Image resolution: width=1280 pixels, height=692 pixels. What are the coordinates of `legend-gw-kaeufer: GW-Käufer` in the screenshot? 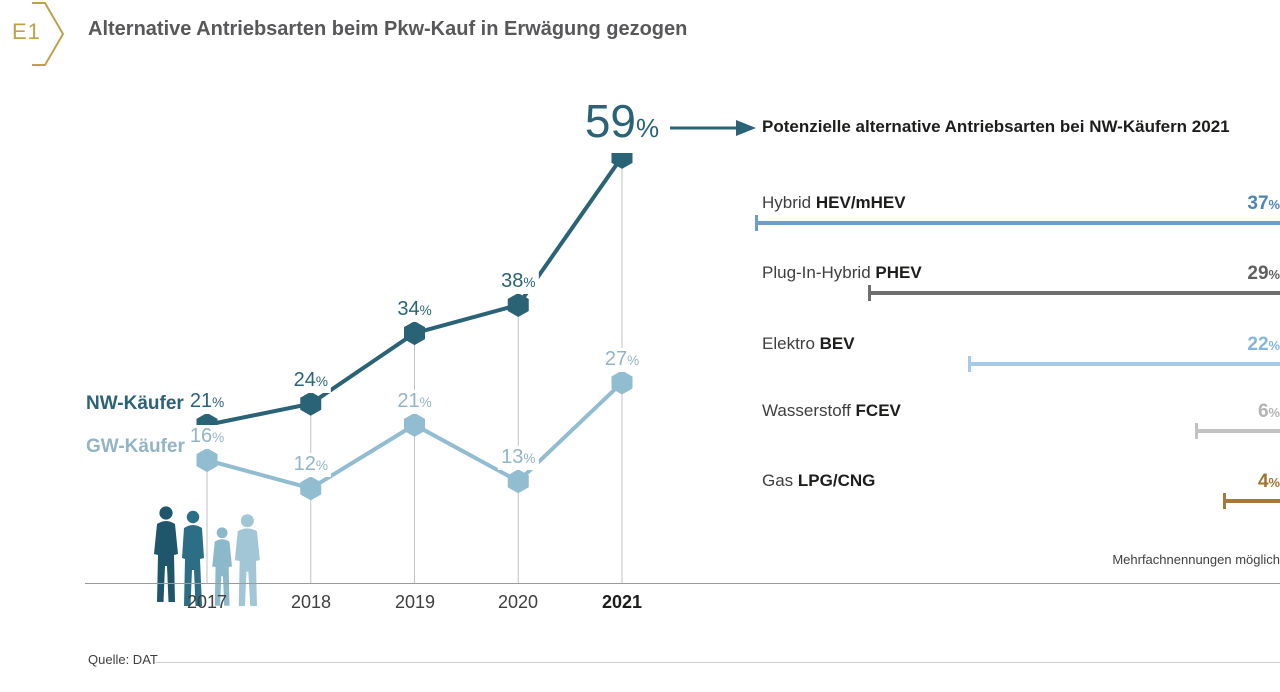 It's located at (135, 446).